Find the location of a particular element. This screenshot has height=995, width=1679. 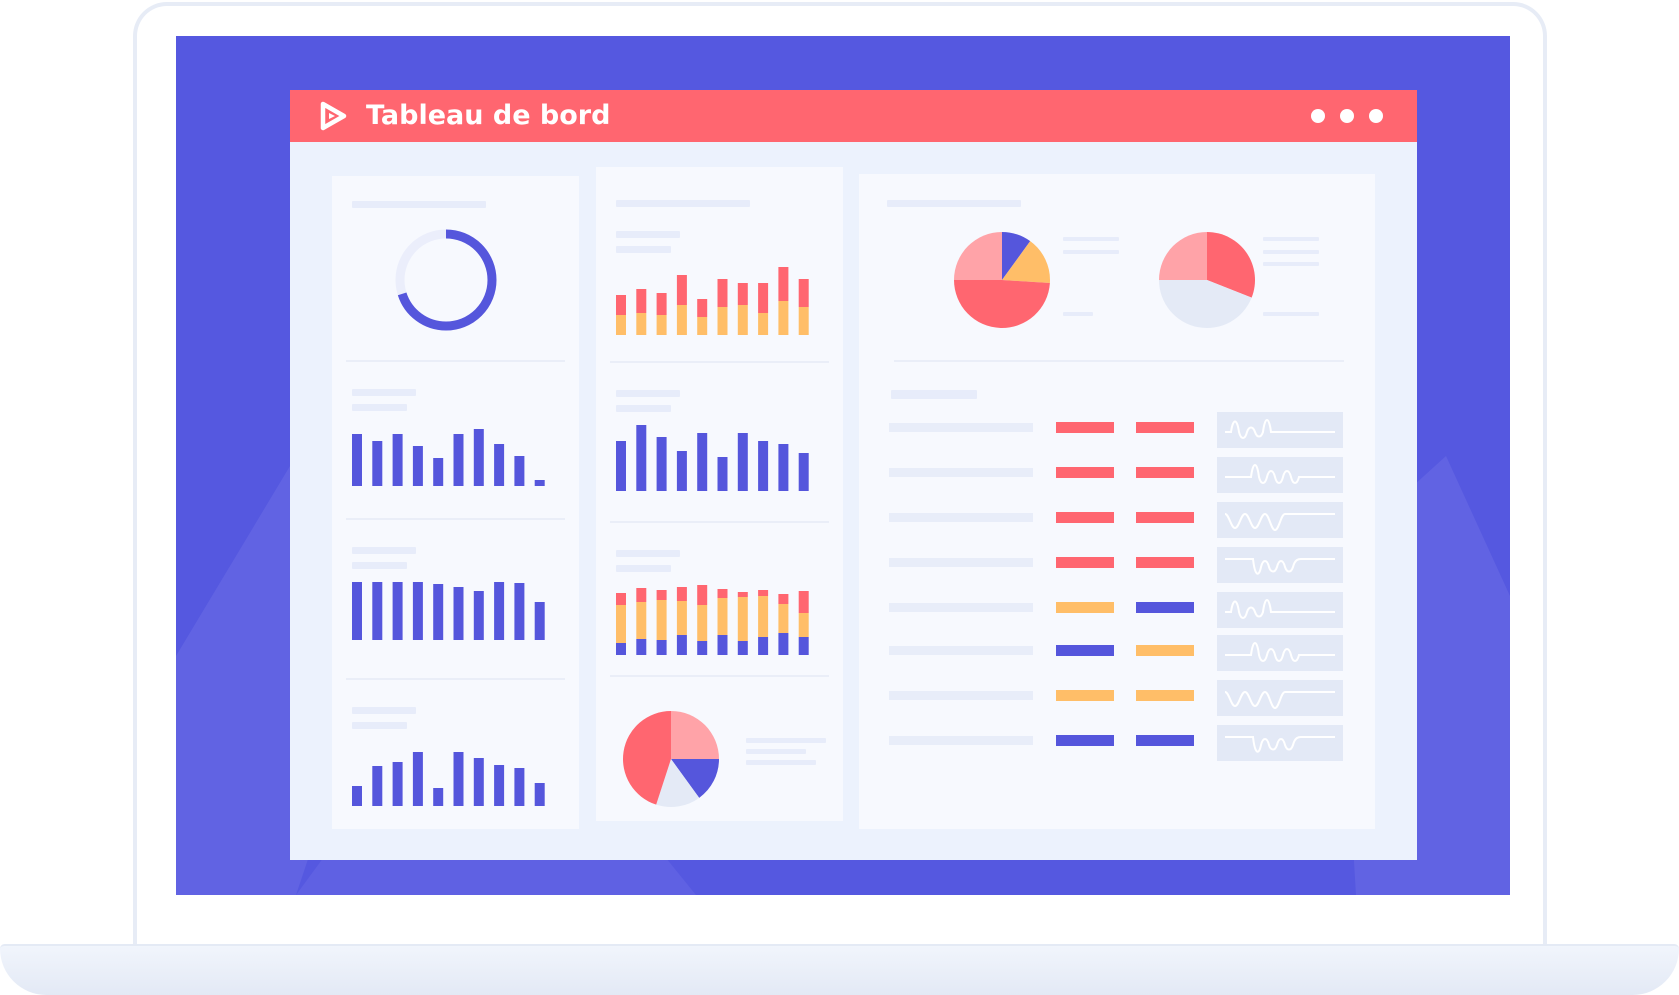

left-panel is located at coordinates (455, 502).